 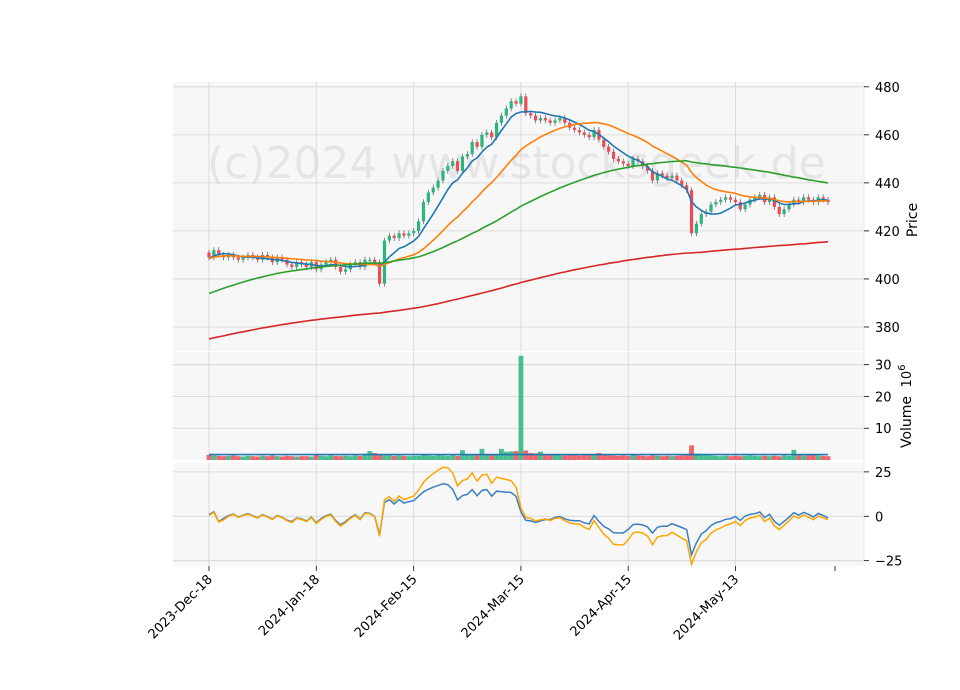 What do you see at coordinates (706, 607) in the screenshot?
I see `x-tick-label: 2024-May-13` at bounding box center [706, 607].